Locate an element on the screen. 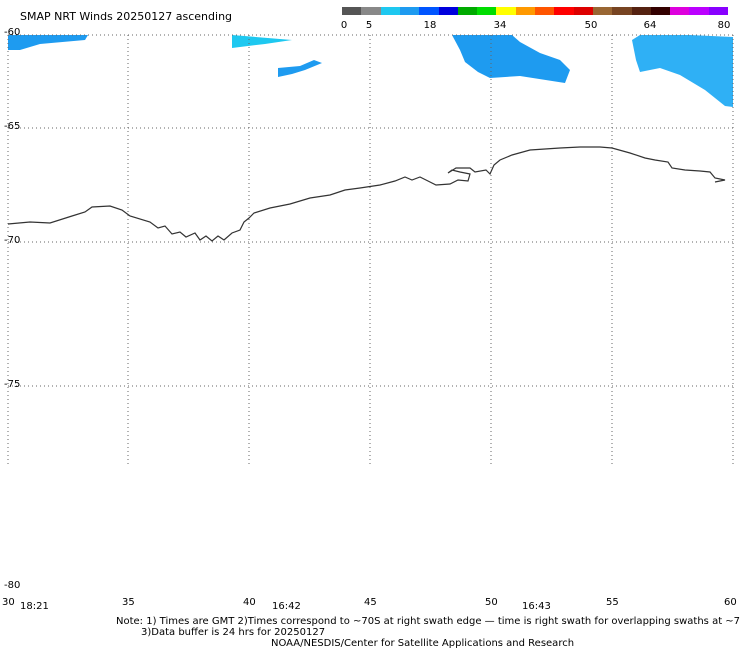 This screenshot has height=650, width=740. colorbar-tick: 80 is located at coordinates (724, 25).